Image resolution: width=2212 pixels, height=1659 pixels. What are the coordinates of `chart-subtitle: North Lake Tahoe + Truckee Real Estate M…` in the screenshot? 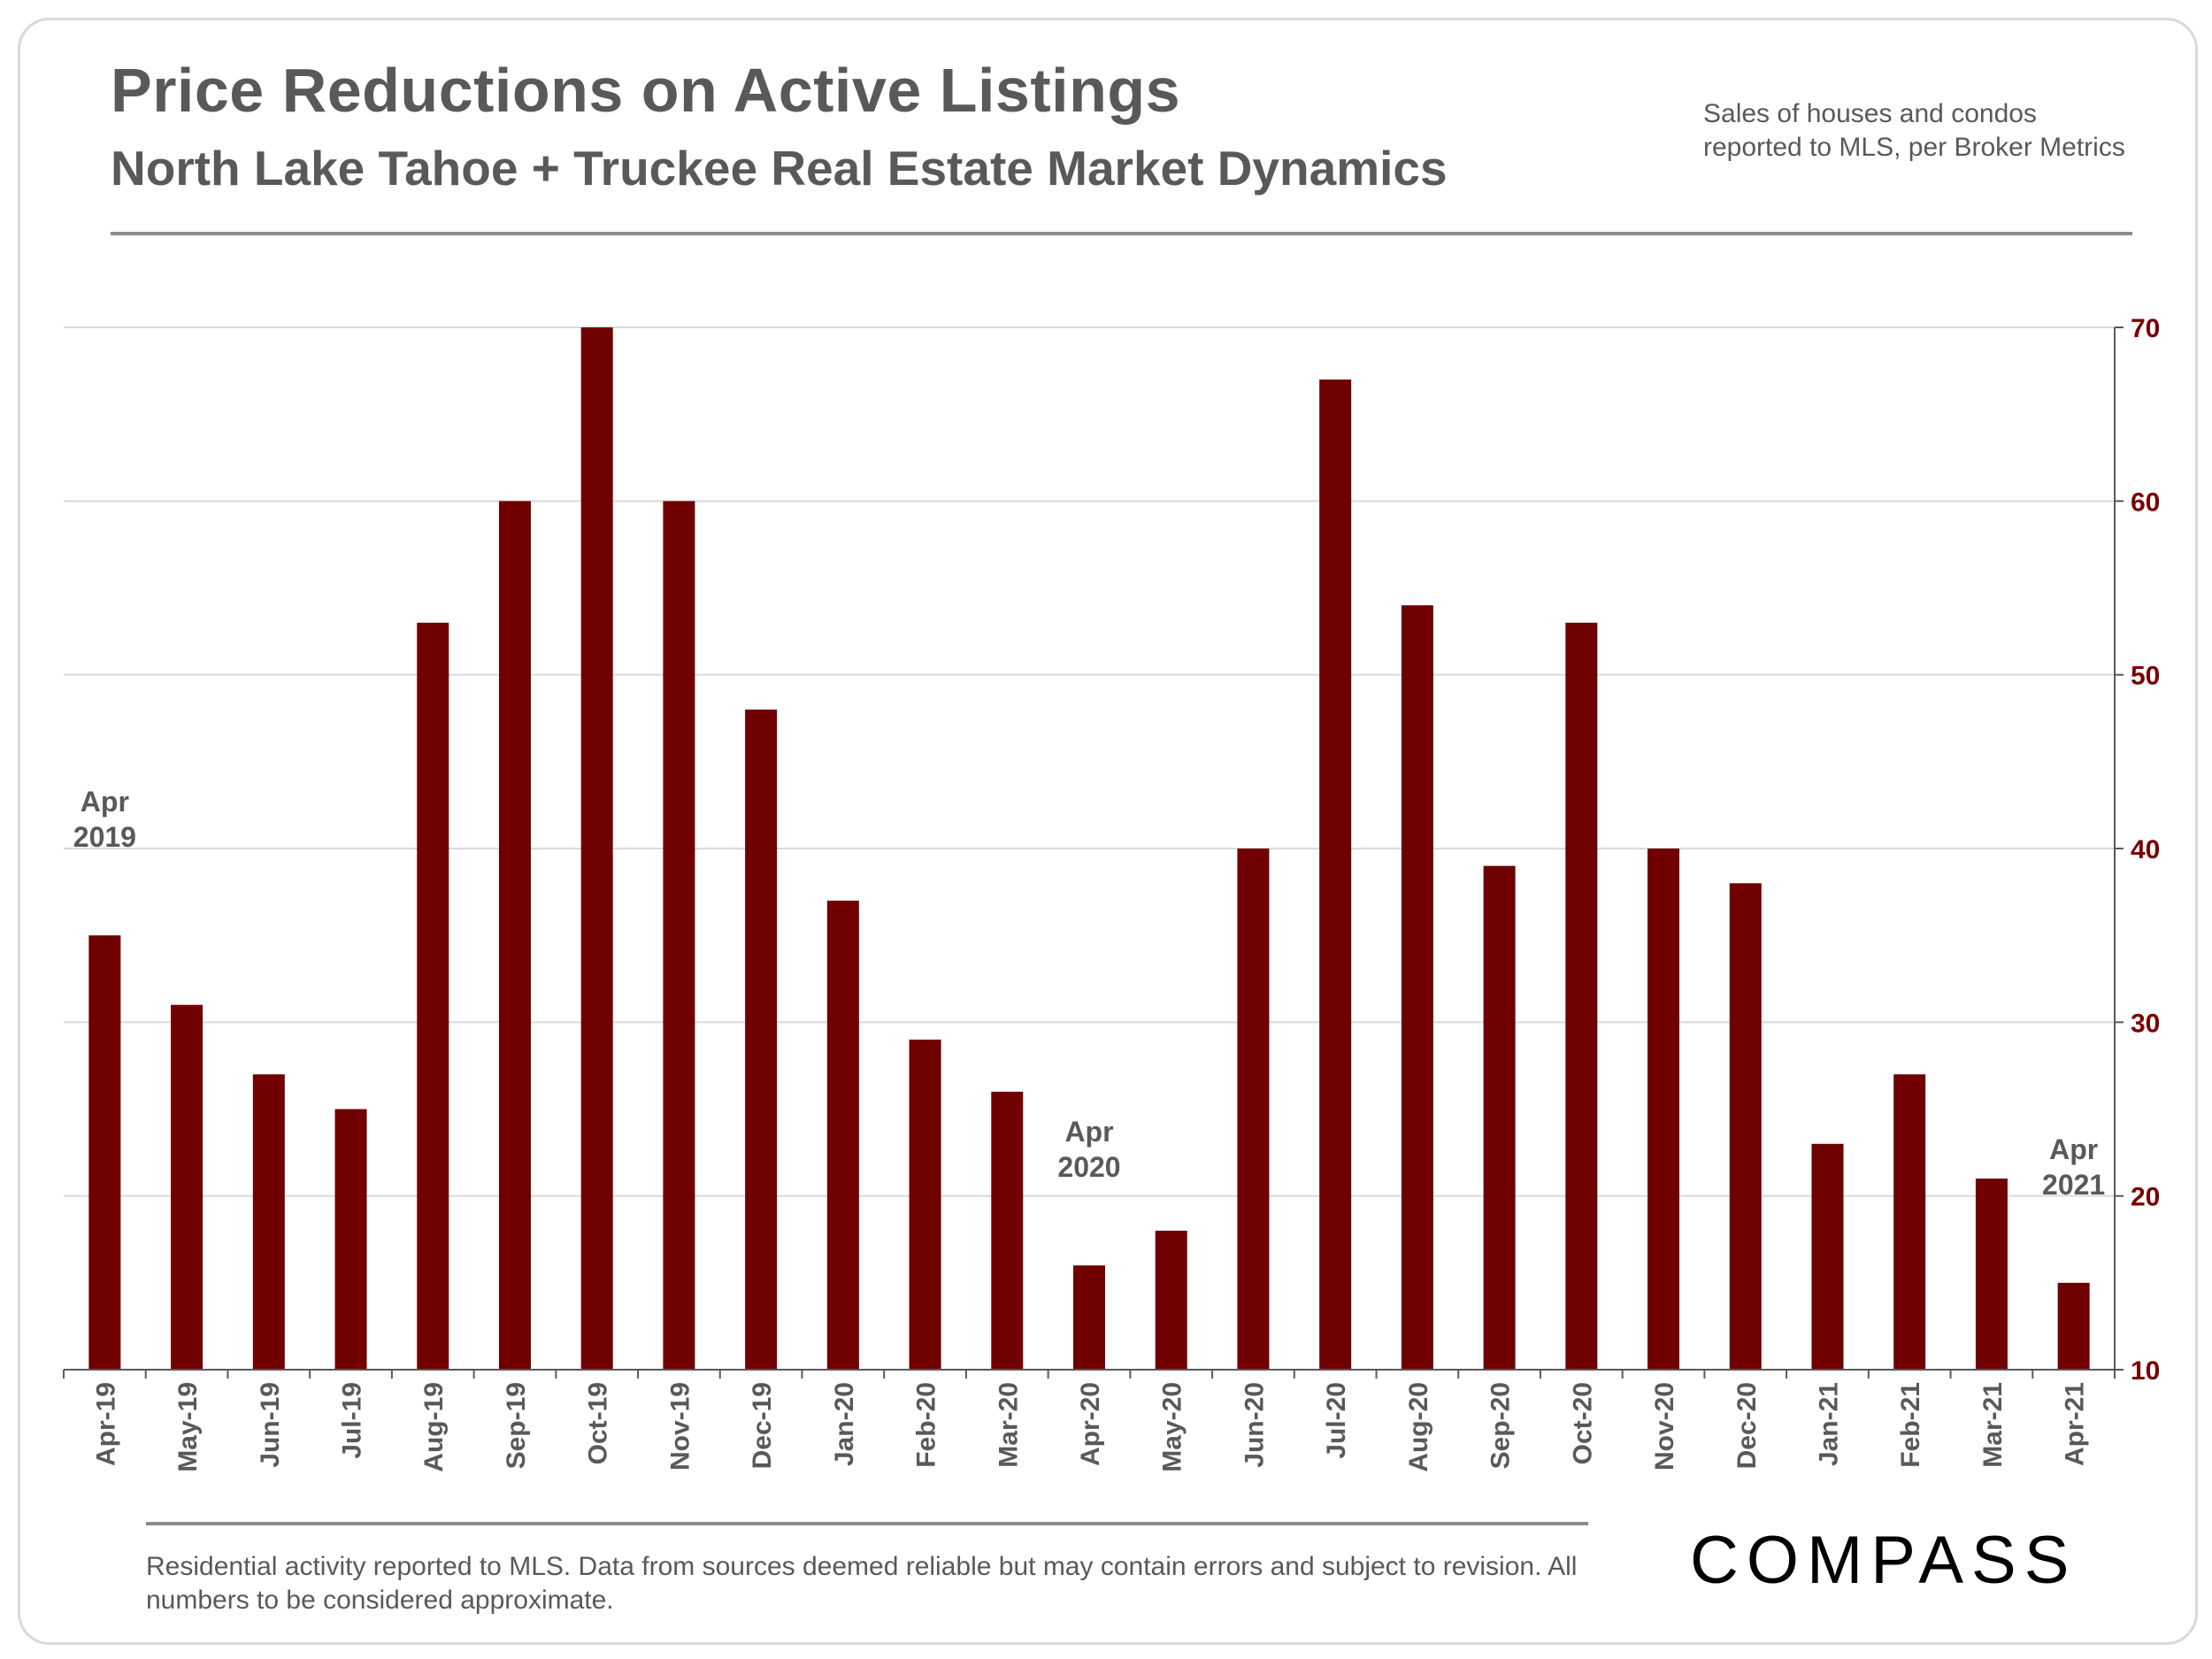 It's located at (779, 169).